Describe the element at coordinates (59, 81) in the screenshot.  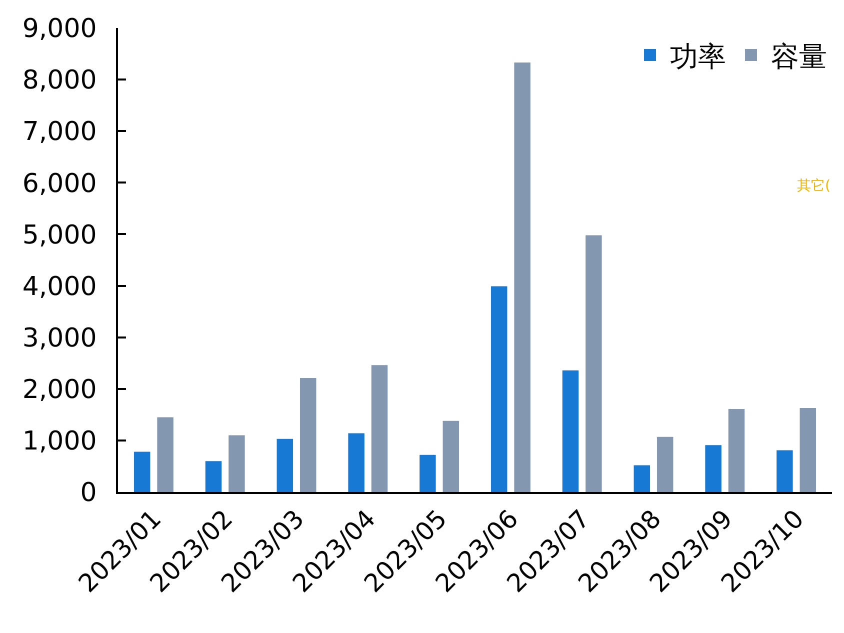
I see `y-tick-label: 8,000` at that location.